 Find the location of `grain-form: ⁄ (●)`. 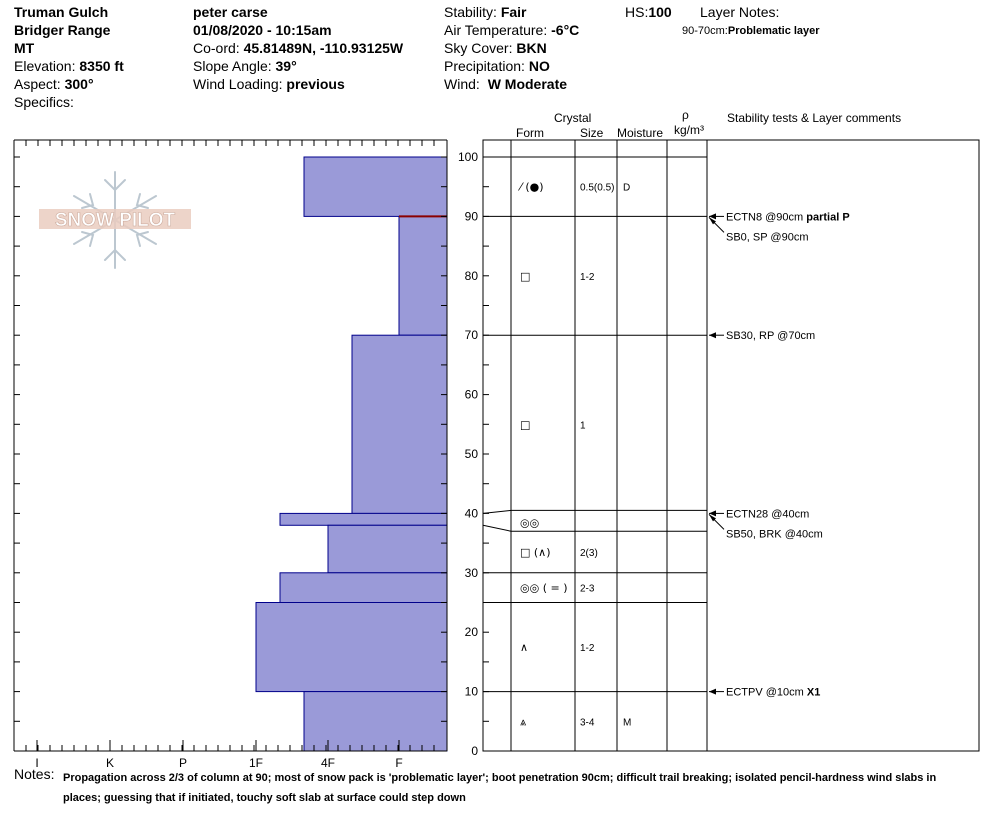

grain-form: ⁄ (●) is located at coordinates (530, 187).